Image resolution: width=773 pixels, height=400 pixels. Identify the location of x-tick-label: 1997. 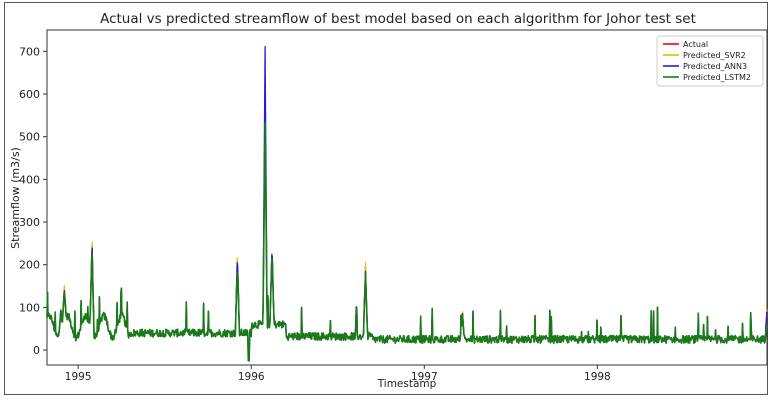
(424, 377).